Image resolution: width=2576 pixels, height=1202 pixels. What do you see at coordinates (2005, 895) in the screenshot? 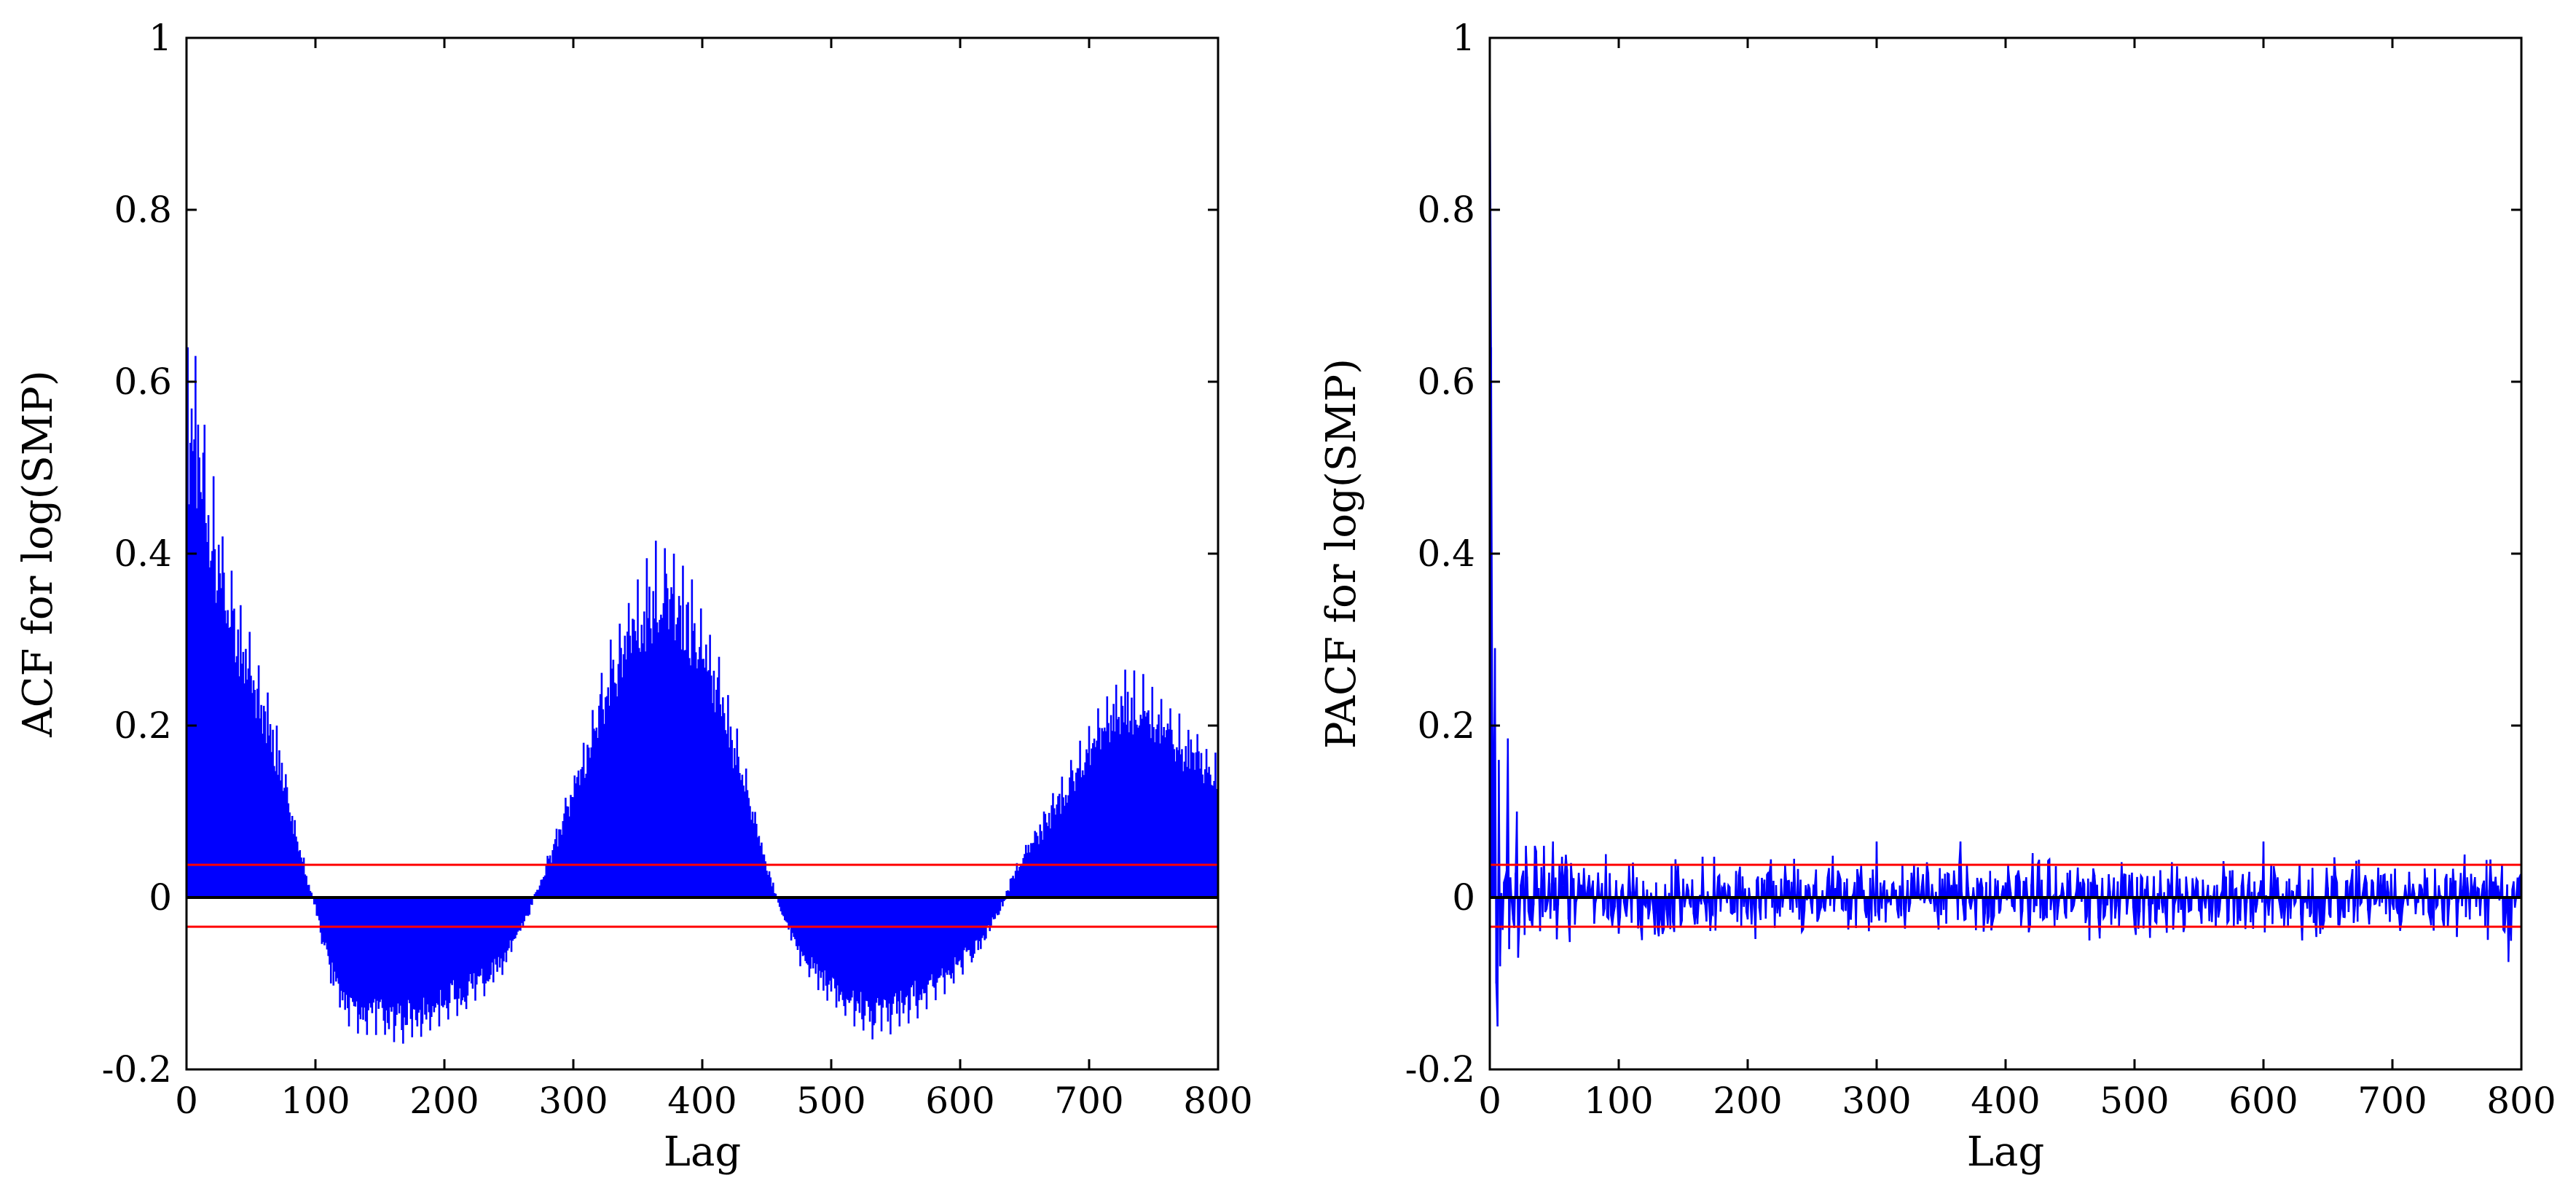
I see `pacf-confidence-bounds` at bounding box center [2005, 895].